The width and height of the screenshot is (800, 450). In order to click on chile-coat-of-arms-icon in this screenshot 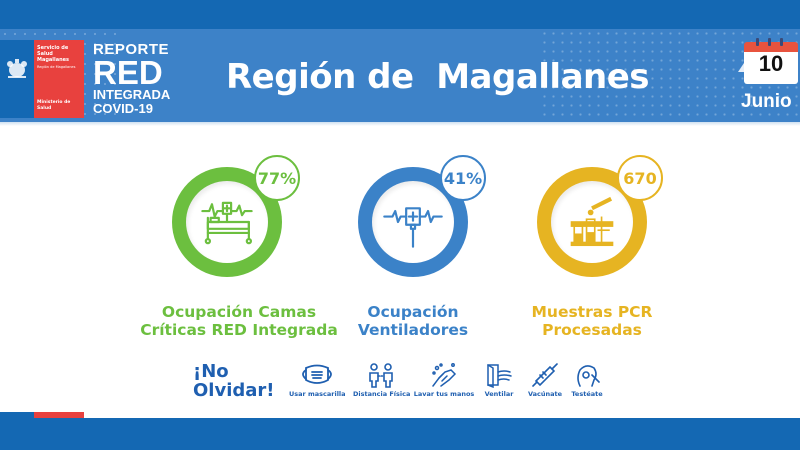, I will do `click(17, 68)`.